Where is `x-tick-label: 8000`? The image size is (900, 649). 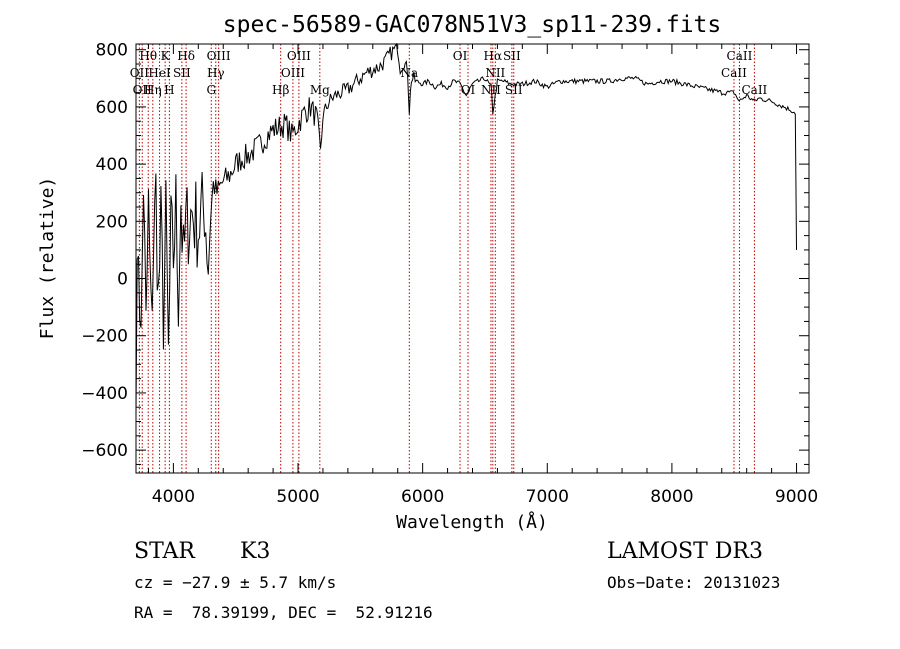
x-tick-label: 8000 is located at coordinates (671, 497).